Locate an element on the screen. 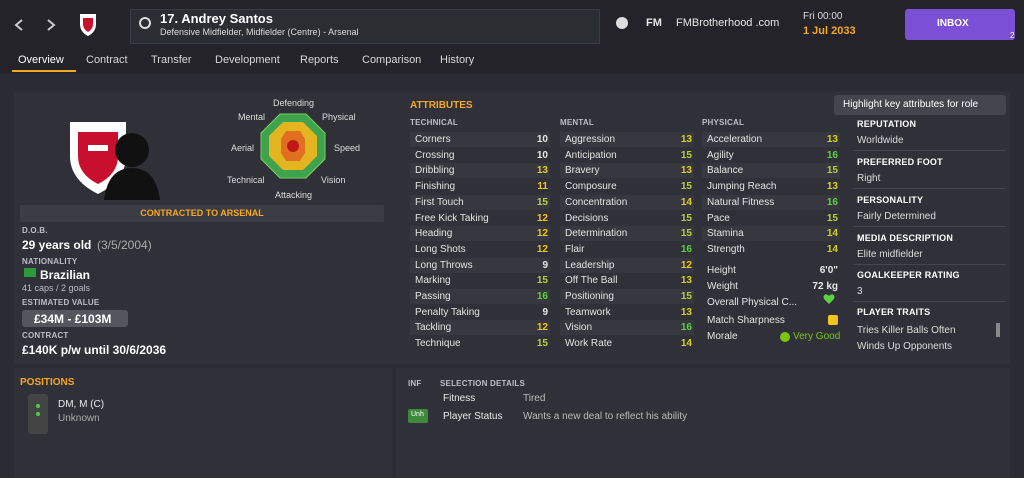 This screenshot has width=1024, height=478. game-date: 1 Jul 2033 is located at coordinates (829, 31).